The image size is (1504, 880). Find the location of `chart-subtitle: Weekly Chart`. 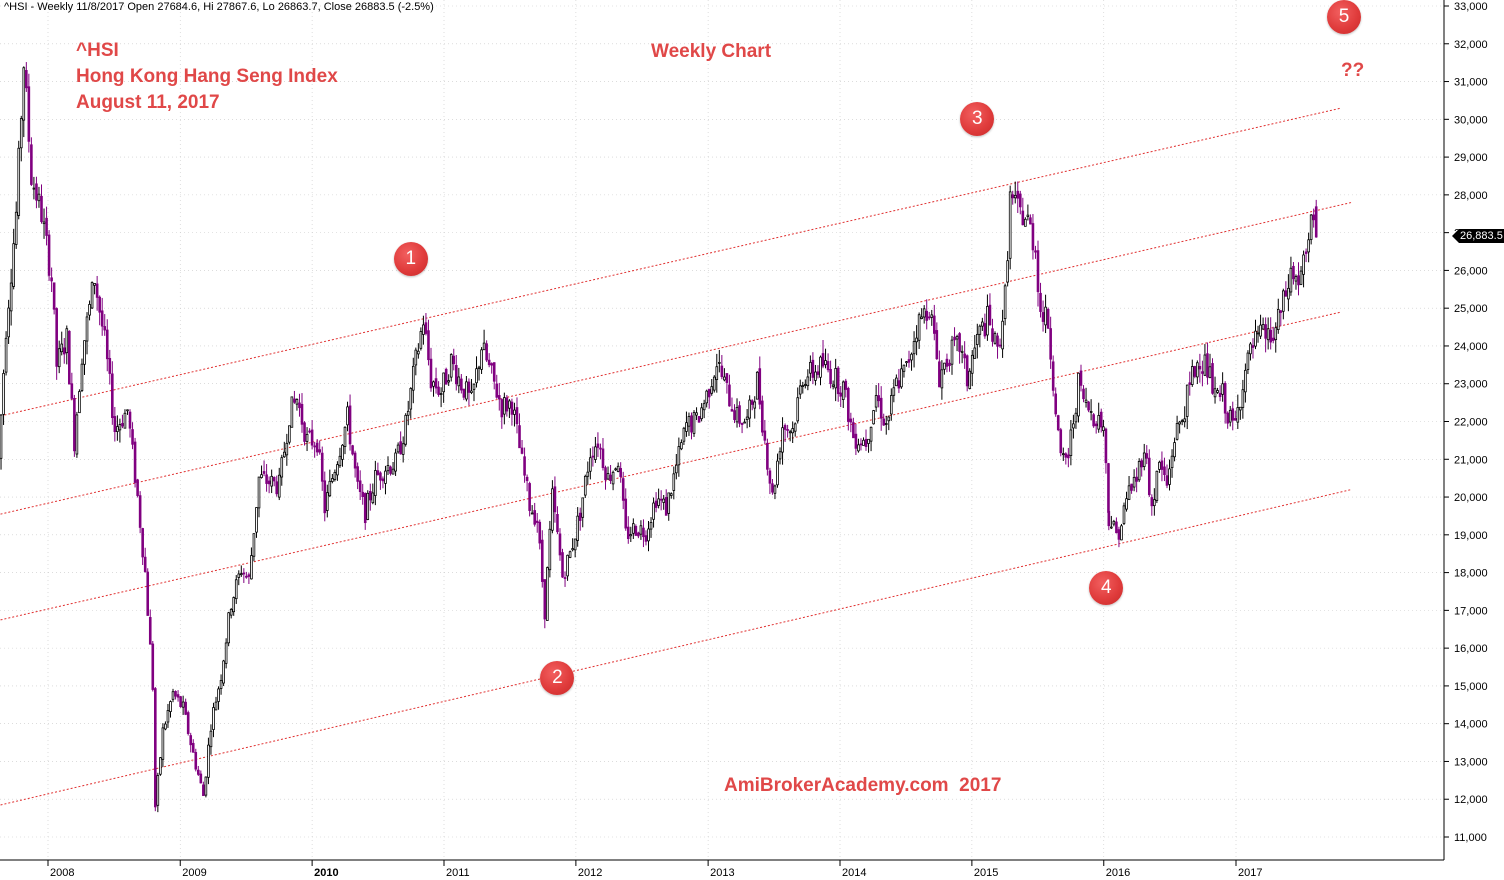

chart-subtitle: Weekly Chart is located at coordinates (711, 51).